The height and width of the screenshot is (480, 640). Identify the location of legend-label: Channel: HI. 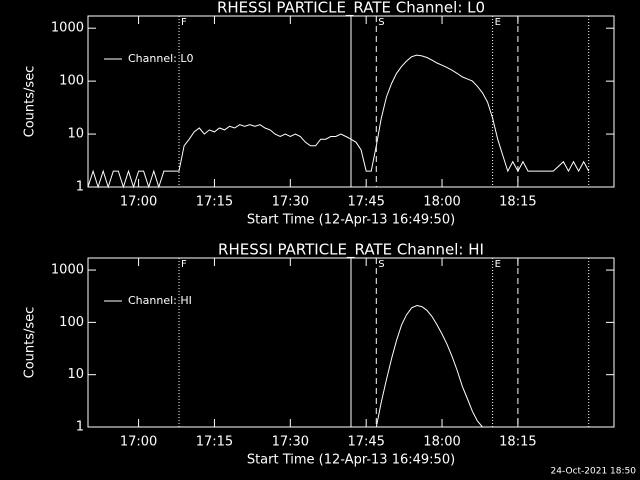
(160, 300).